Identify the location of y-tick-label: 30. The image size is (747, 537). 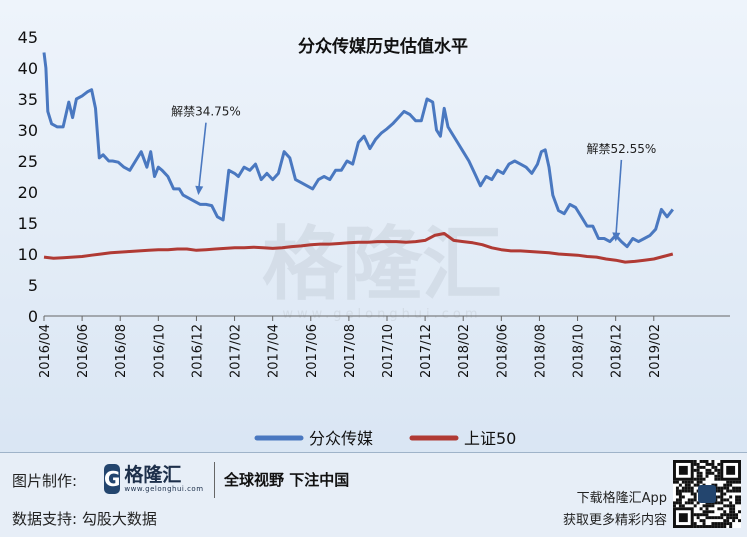
(28, 130).